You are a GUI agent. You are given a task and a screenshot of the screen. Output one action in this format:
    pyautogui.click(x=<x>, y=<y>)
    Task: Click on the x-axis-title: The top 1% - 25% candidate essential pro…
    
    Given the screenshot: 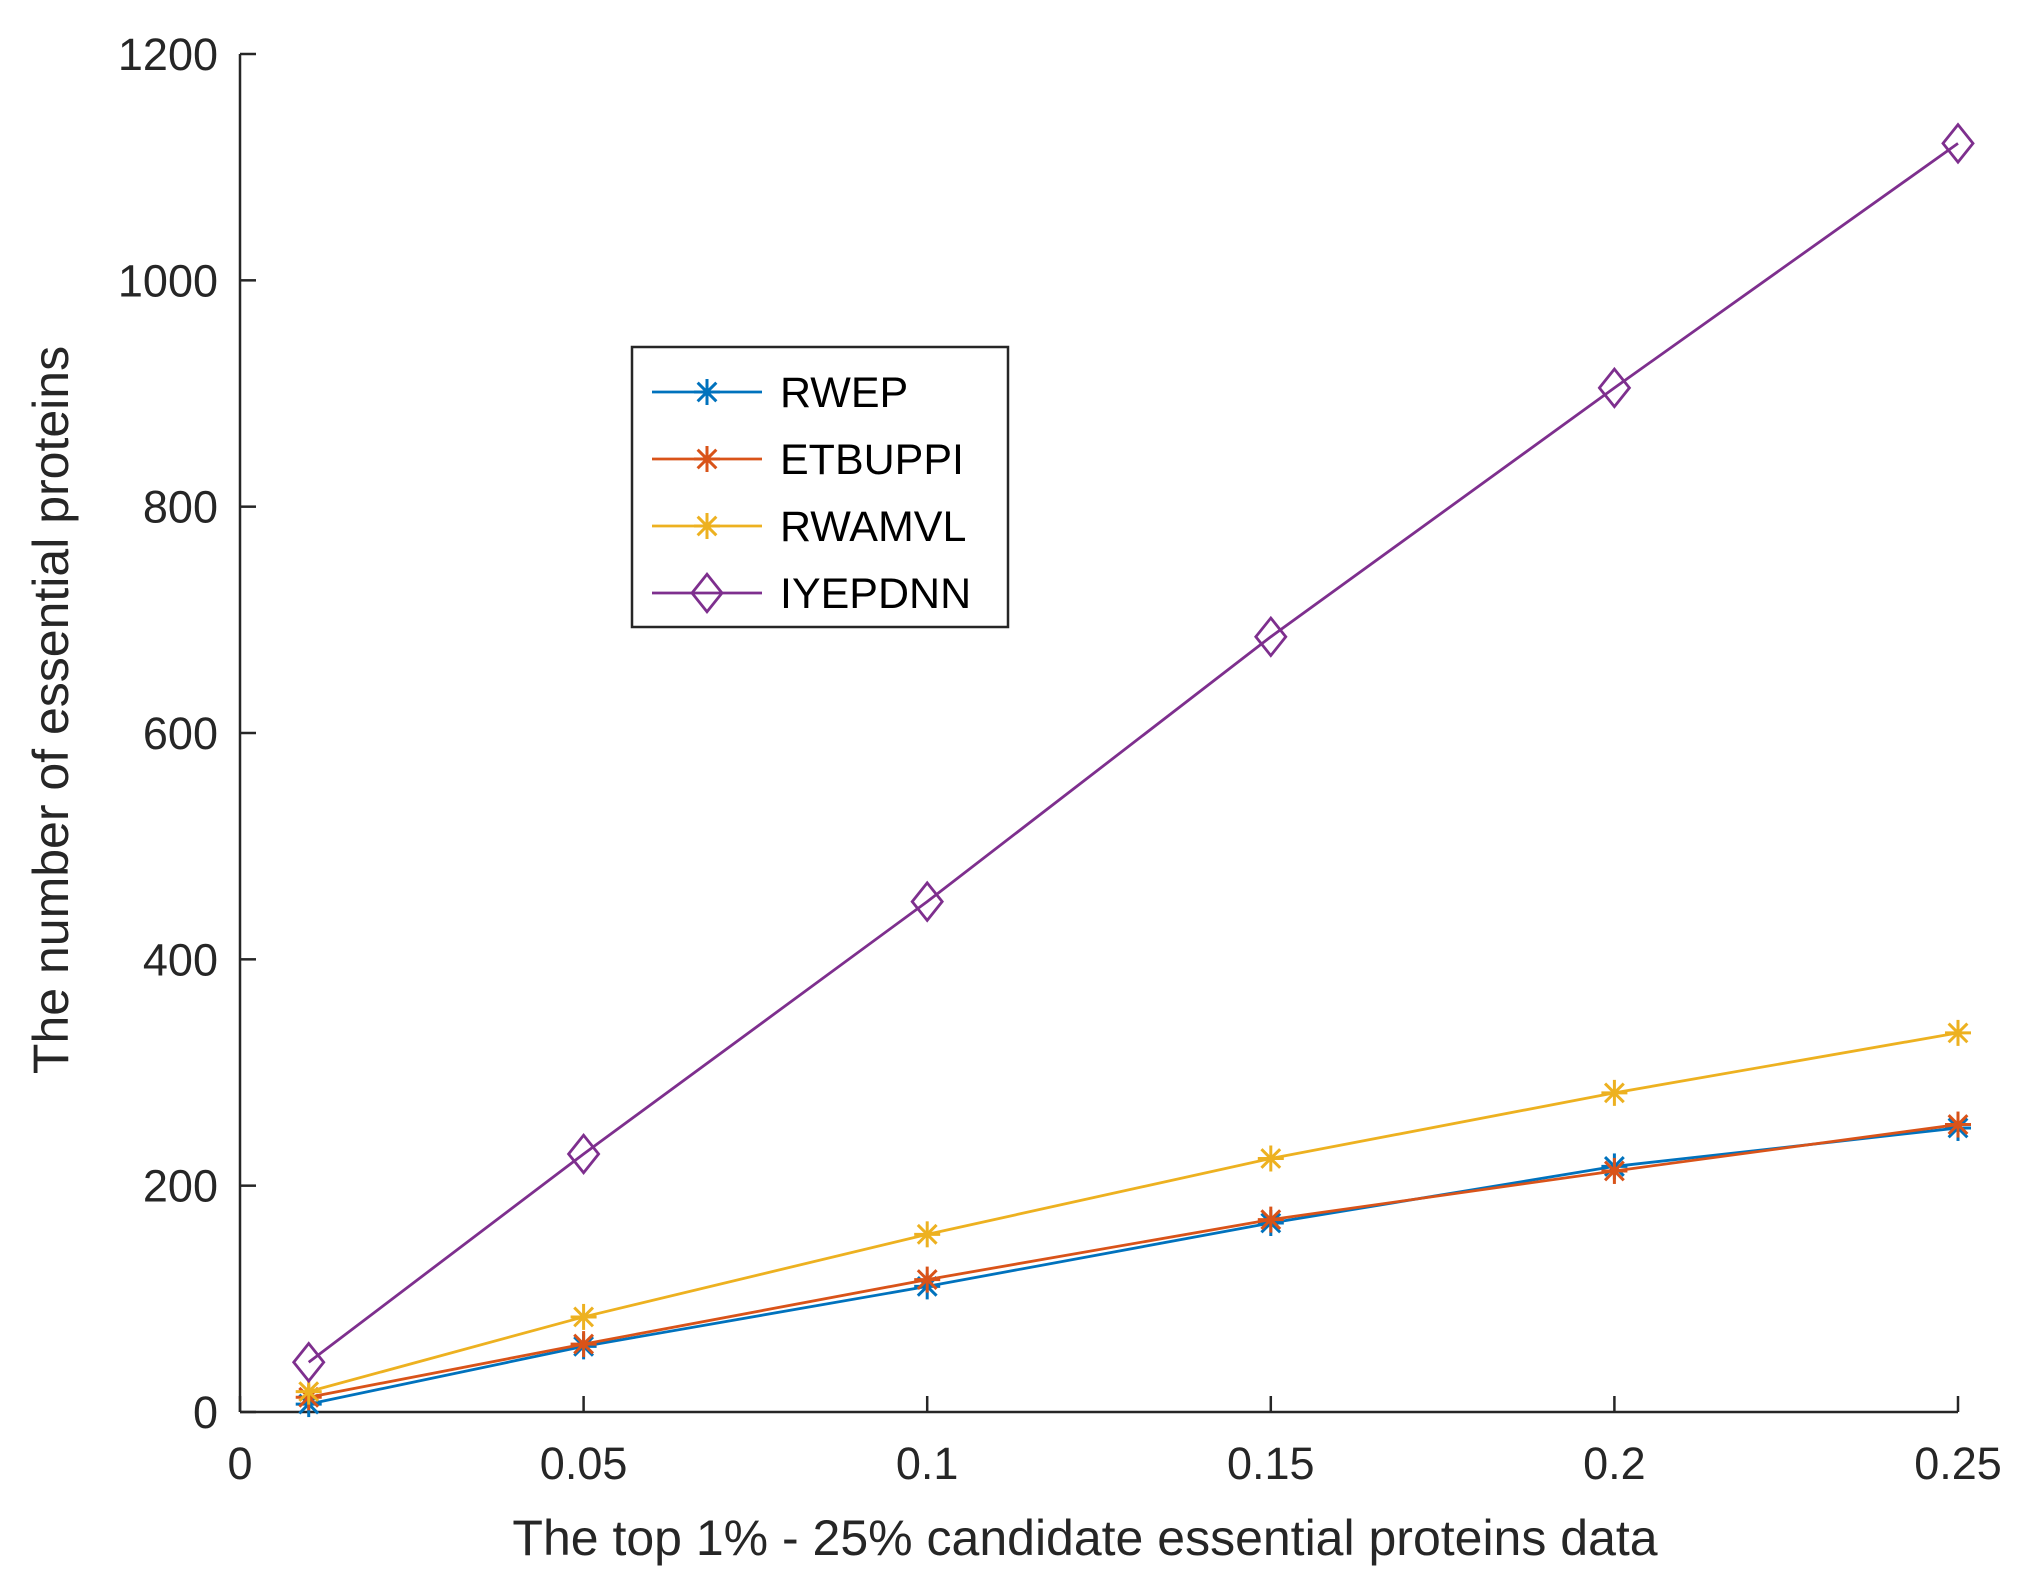 What is the action you would take?
    pyautogui.click(x=1084, y=1538)
    